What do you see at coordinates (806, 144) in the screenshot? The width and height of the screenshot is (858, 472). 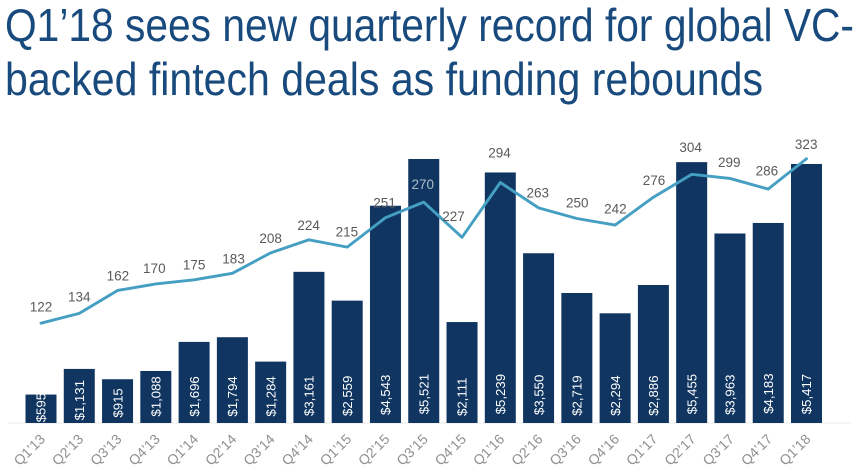 I see `svg-text: 323` at bounding box center [806, 144].